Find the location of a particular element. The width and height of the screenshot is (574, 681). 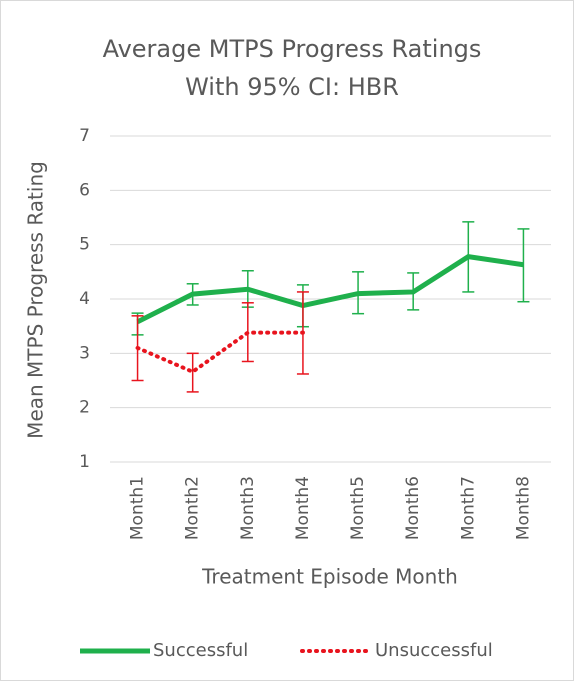

x-axis-label: Treatment Episode Month is located at coordinates (329, 577).